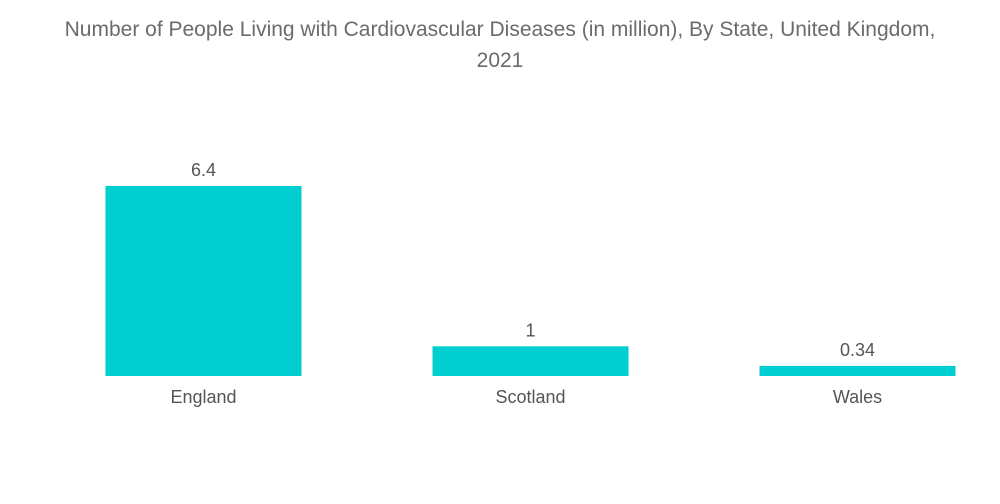 This screenshot has width=1000, height=504. Describe the element at coordinates (857, 370) in the screenshot. I see `bar-wales` at that location.